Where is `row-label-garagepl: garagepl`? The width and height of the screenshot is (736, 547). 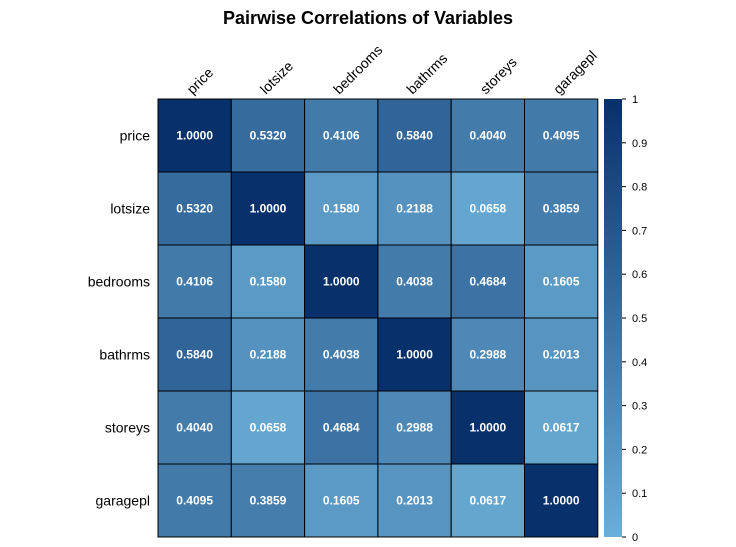
row-label-garagepl: garagepl is located at coordinates (123, 501).